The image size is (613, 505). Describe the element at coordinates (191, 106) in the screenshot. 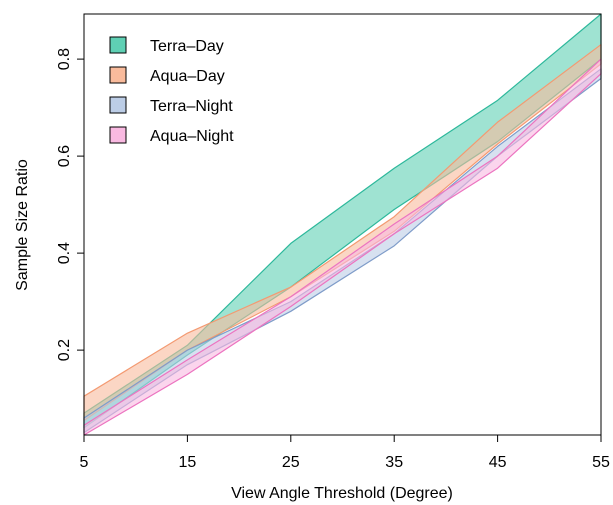

I see `legend-label: Terra–Night` at that location.